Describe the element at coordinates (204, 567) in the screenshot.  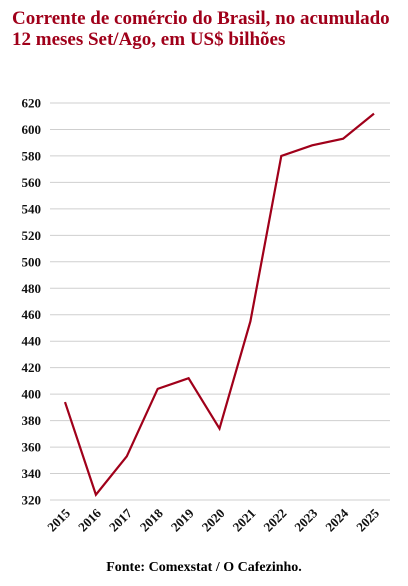
I see `source-note: Fonte: Comexstat / O Cafezinho.` at that location.